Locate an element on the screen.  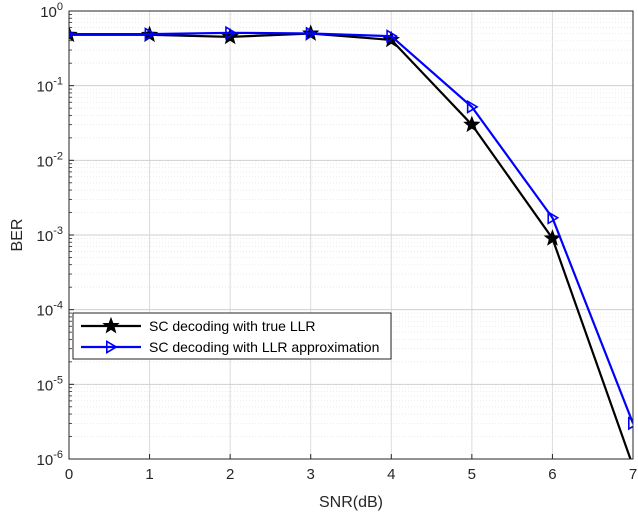
legend-box is located at coordinates (232, 336).